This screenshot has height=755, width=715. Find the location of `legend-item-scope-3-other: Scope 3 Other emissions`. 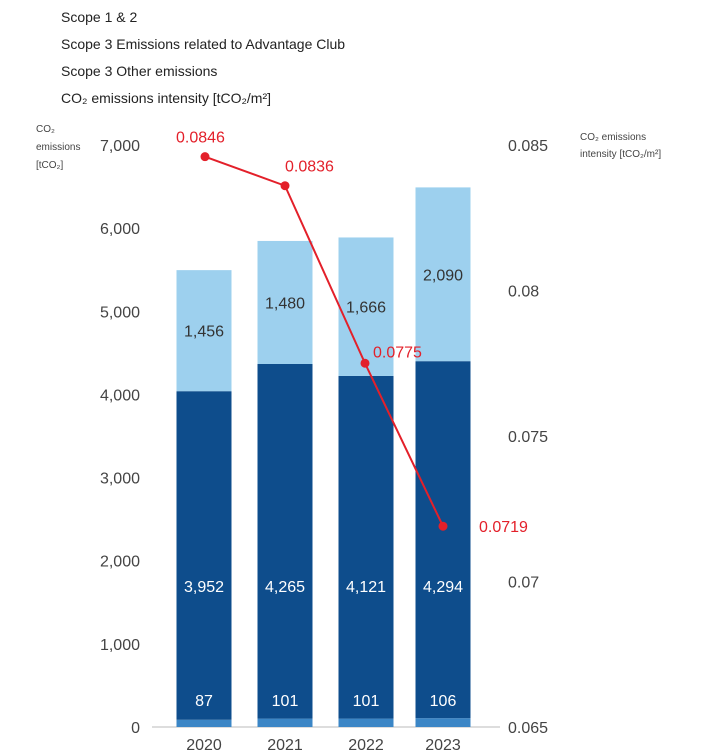

legend-item-scope-3-other: Scope 3 Other emissions is located at coordinates (139, 71).